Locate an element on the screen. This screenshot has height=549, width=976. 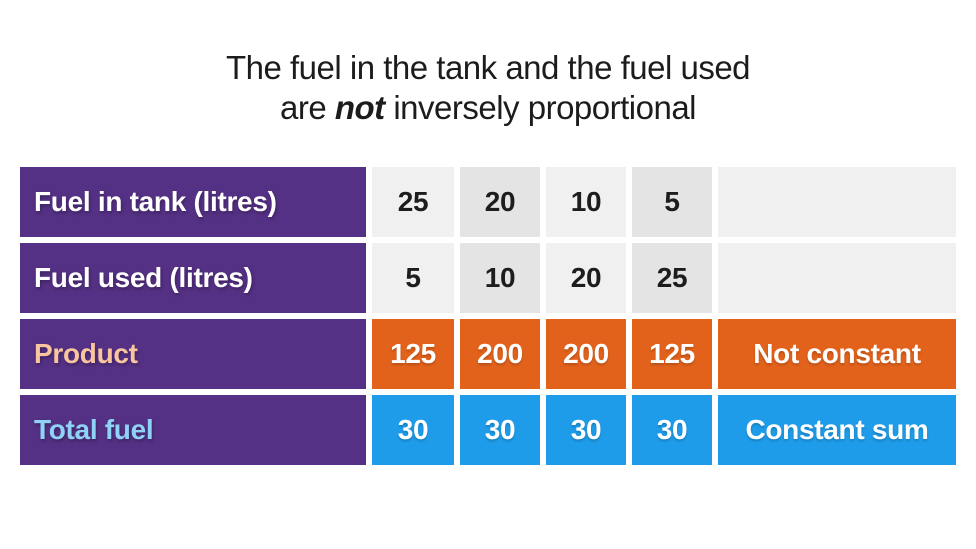
row-label-cell: Fuel used (litres) is located at coordinates (193, 278).